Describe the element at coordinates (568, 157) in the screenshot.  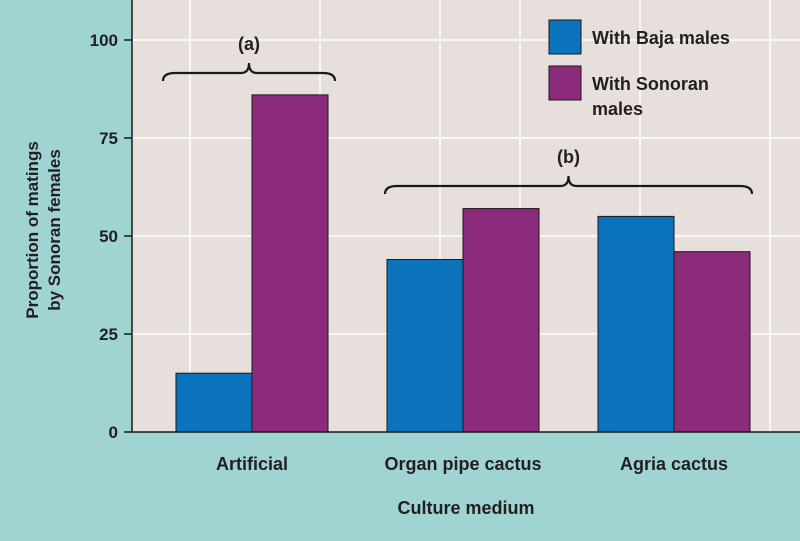
I see `annotation-label: (b)` at that location.